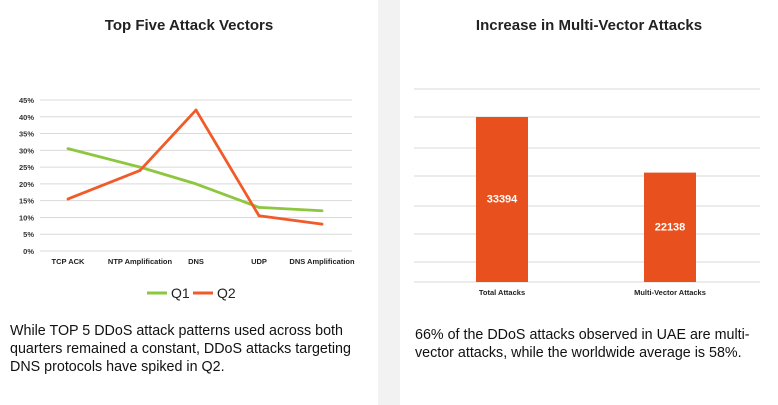 Image resolution: width=778 pixels, height=405 pixels. Describe the element at coordinates (195, 180) in the screenshot. I see `series-Q1-line` at that location.